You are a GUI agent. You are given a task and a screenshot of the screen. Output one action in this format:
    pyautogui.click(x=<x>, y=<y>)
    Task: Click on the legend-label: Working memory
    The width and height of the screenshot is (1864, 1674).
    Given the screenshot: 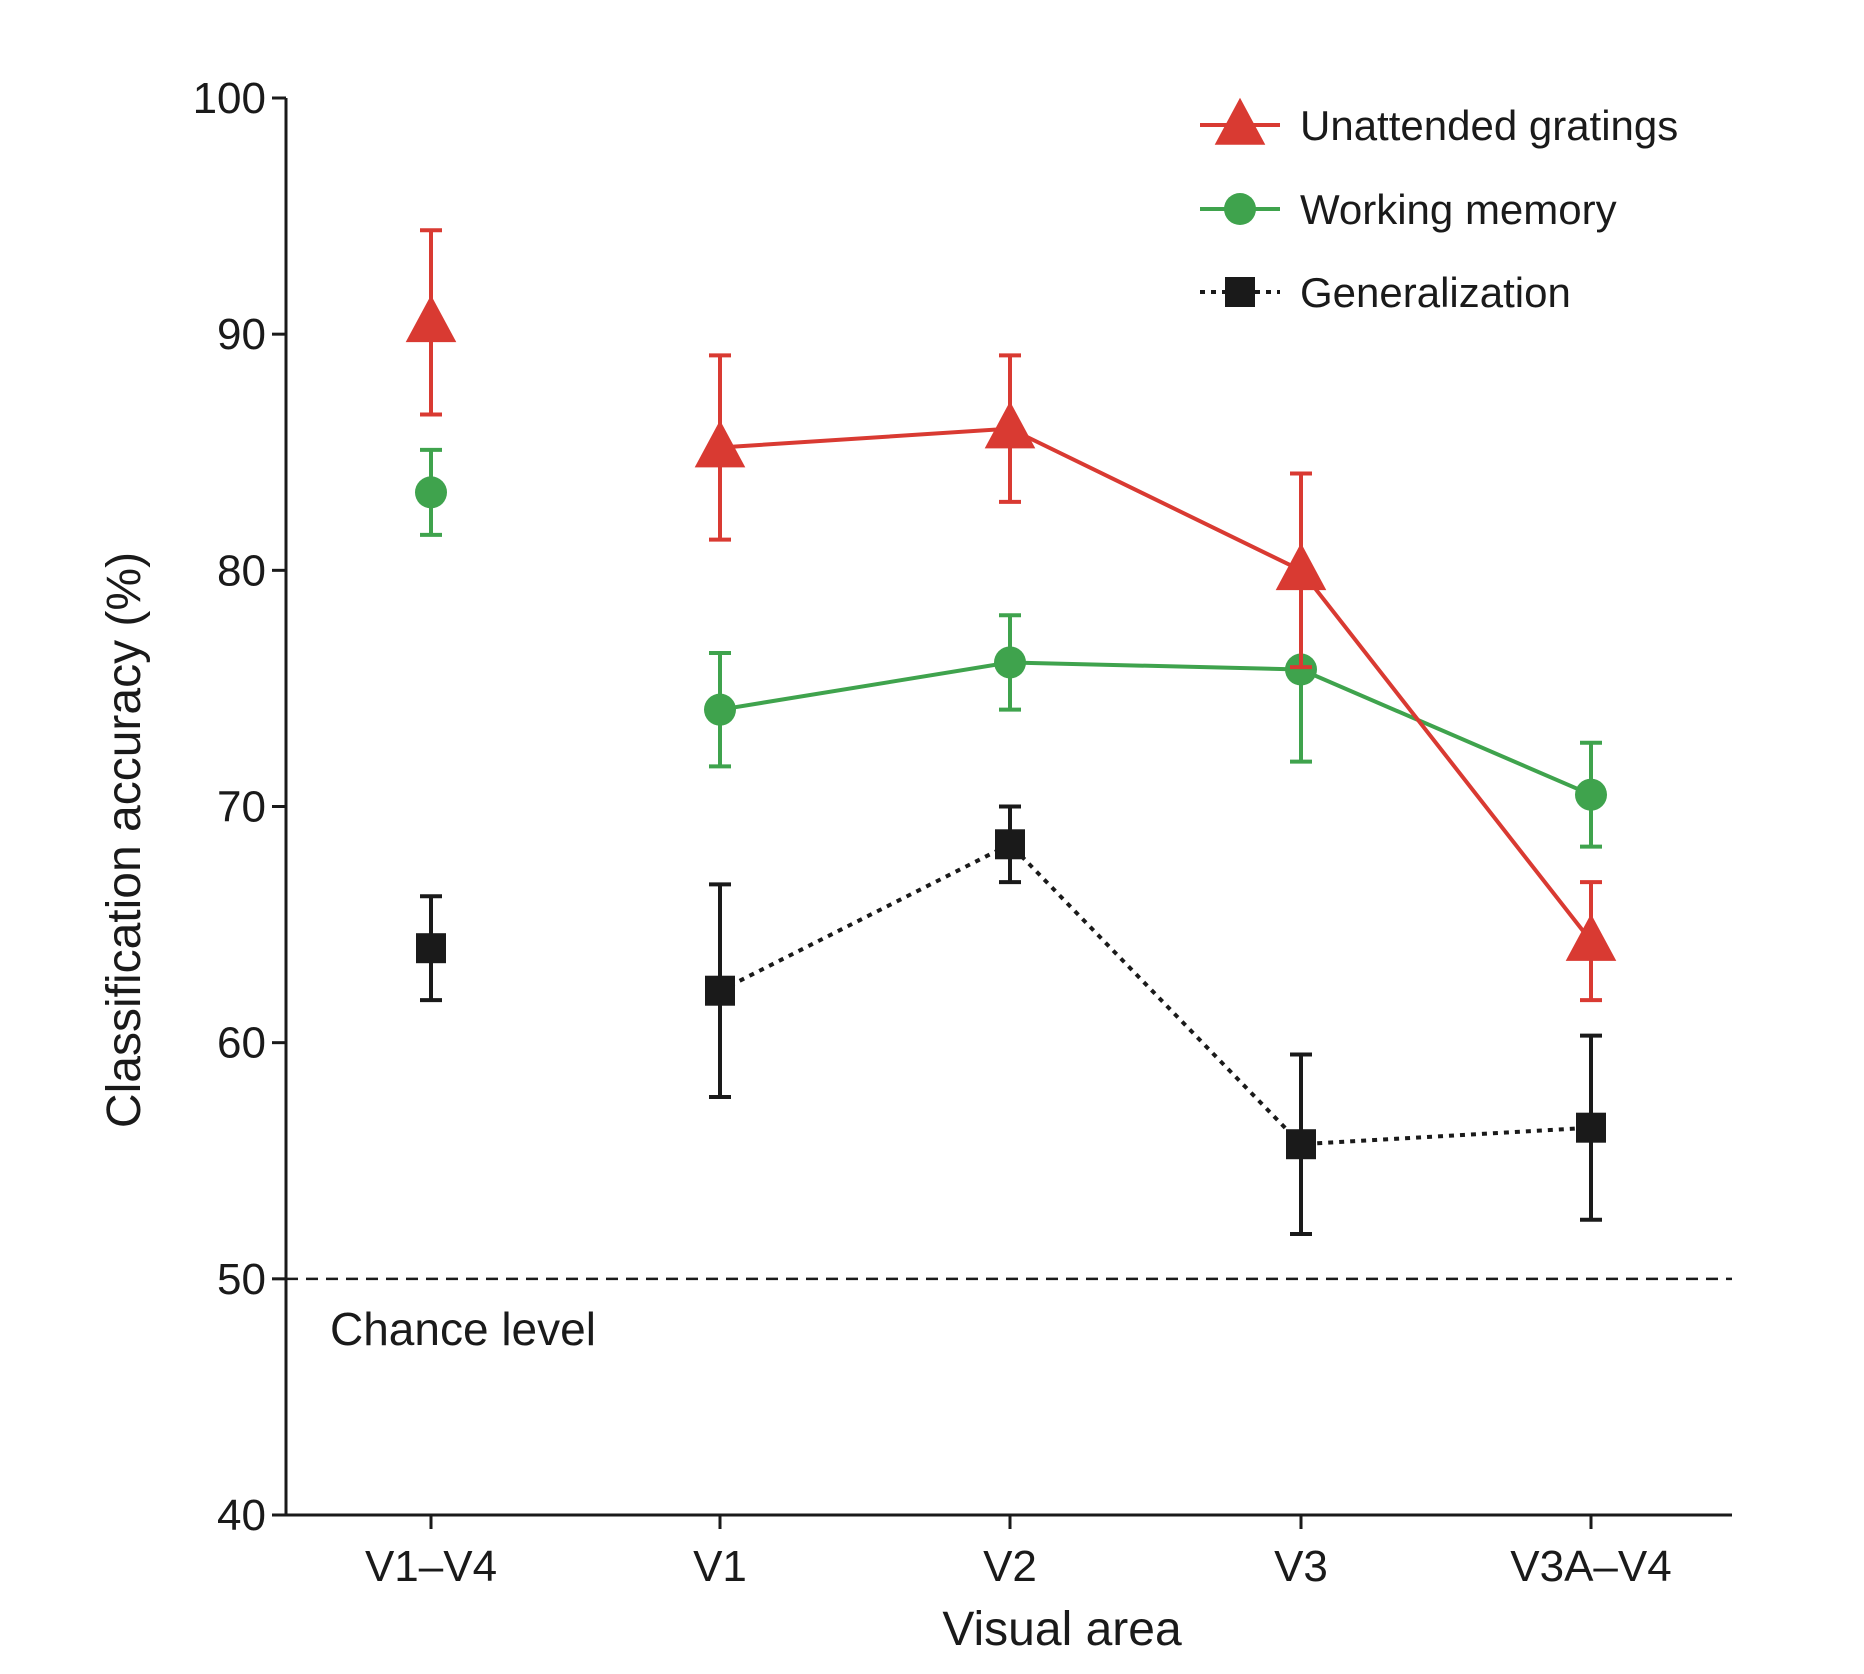 What is the action you would take?
    pyautogui.click(x=1458, y=209)
    